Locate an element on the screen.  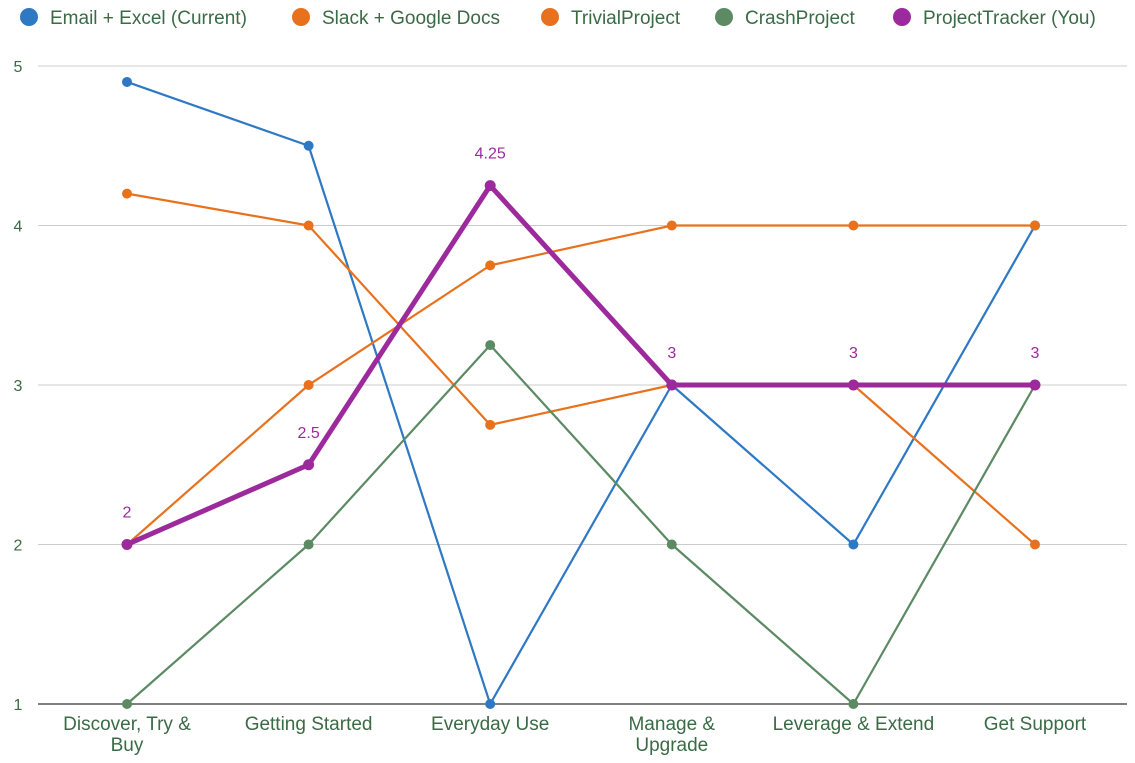
x-tick-label: Everyday Use is located at coordinates (490, 724).